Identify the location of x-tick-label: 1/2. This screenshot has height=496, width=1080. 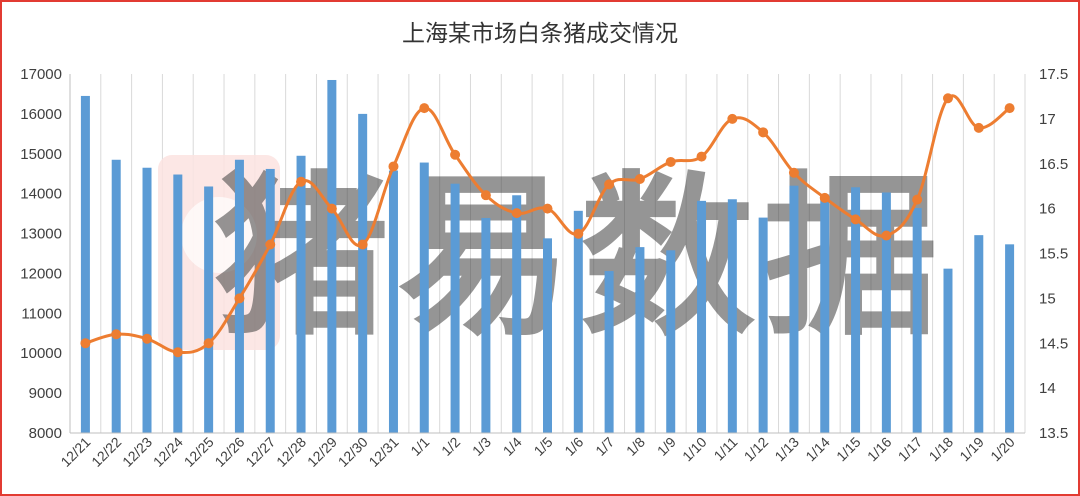
(450, 446).